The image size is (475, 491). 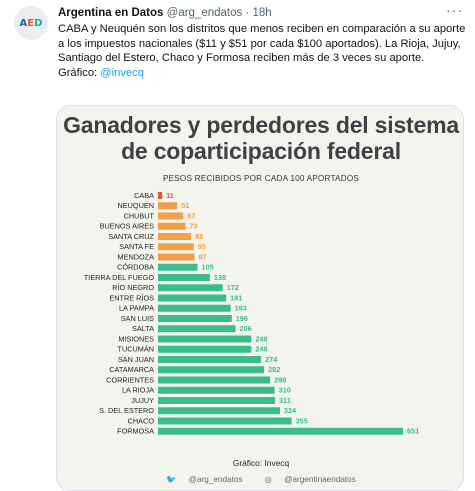 What do you see at coordinates (139, 215) in the screenshot?
I see `bar-label: CHUBUT` at bounding box center [139, 215].